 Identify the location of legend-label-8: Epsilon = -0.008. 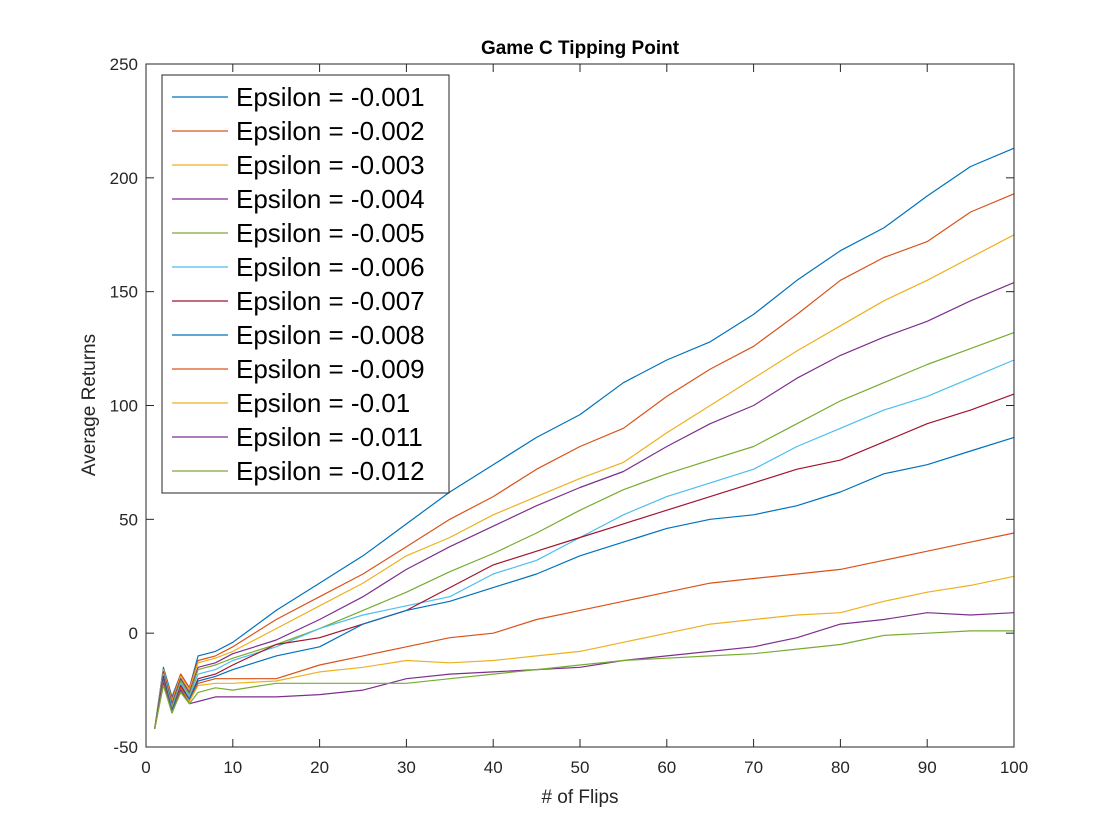
(330, 335).